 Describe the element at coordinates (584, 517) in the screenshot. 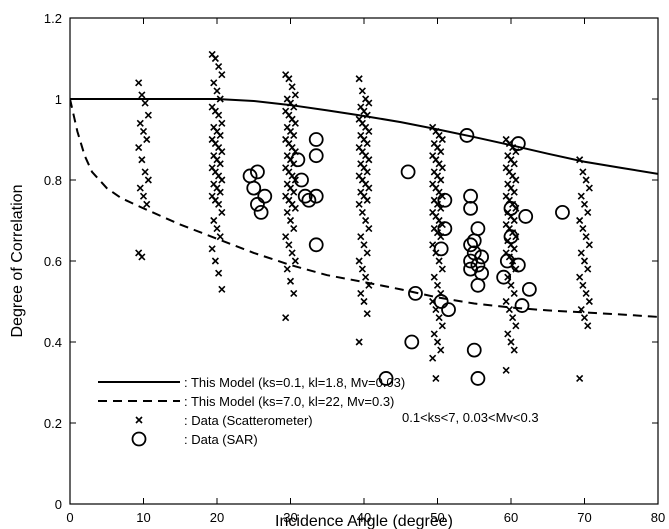

I see `x-tick-label: 70` at that location.